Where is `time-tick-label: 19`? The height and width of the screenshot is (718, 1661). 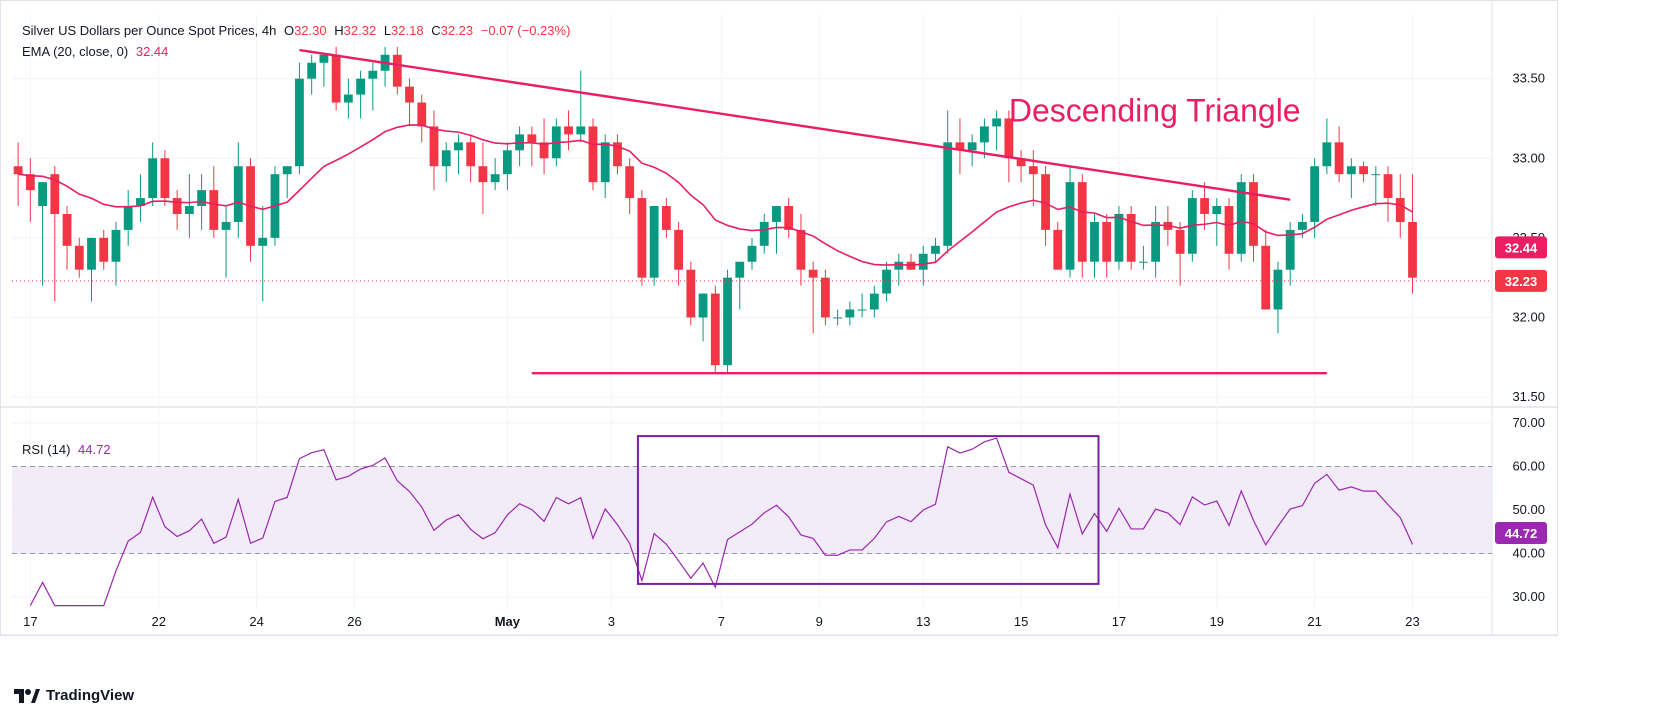 time-tick-label: 19 is located at coordinates (1217, 621).